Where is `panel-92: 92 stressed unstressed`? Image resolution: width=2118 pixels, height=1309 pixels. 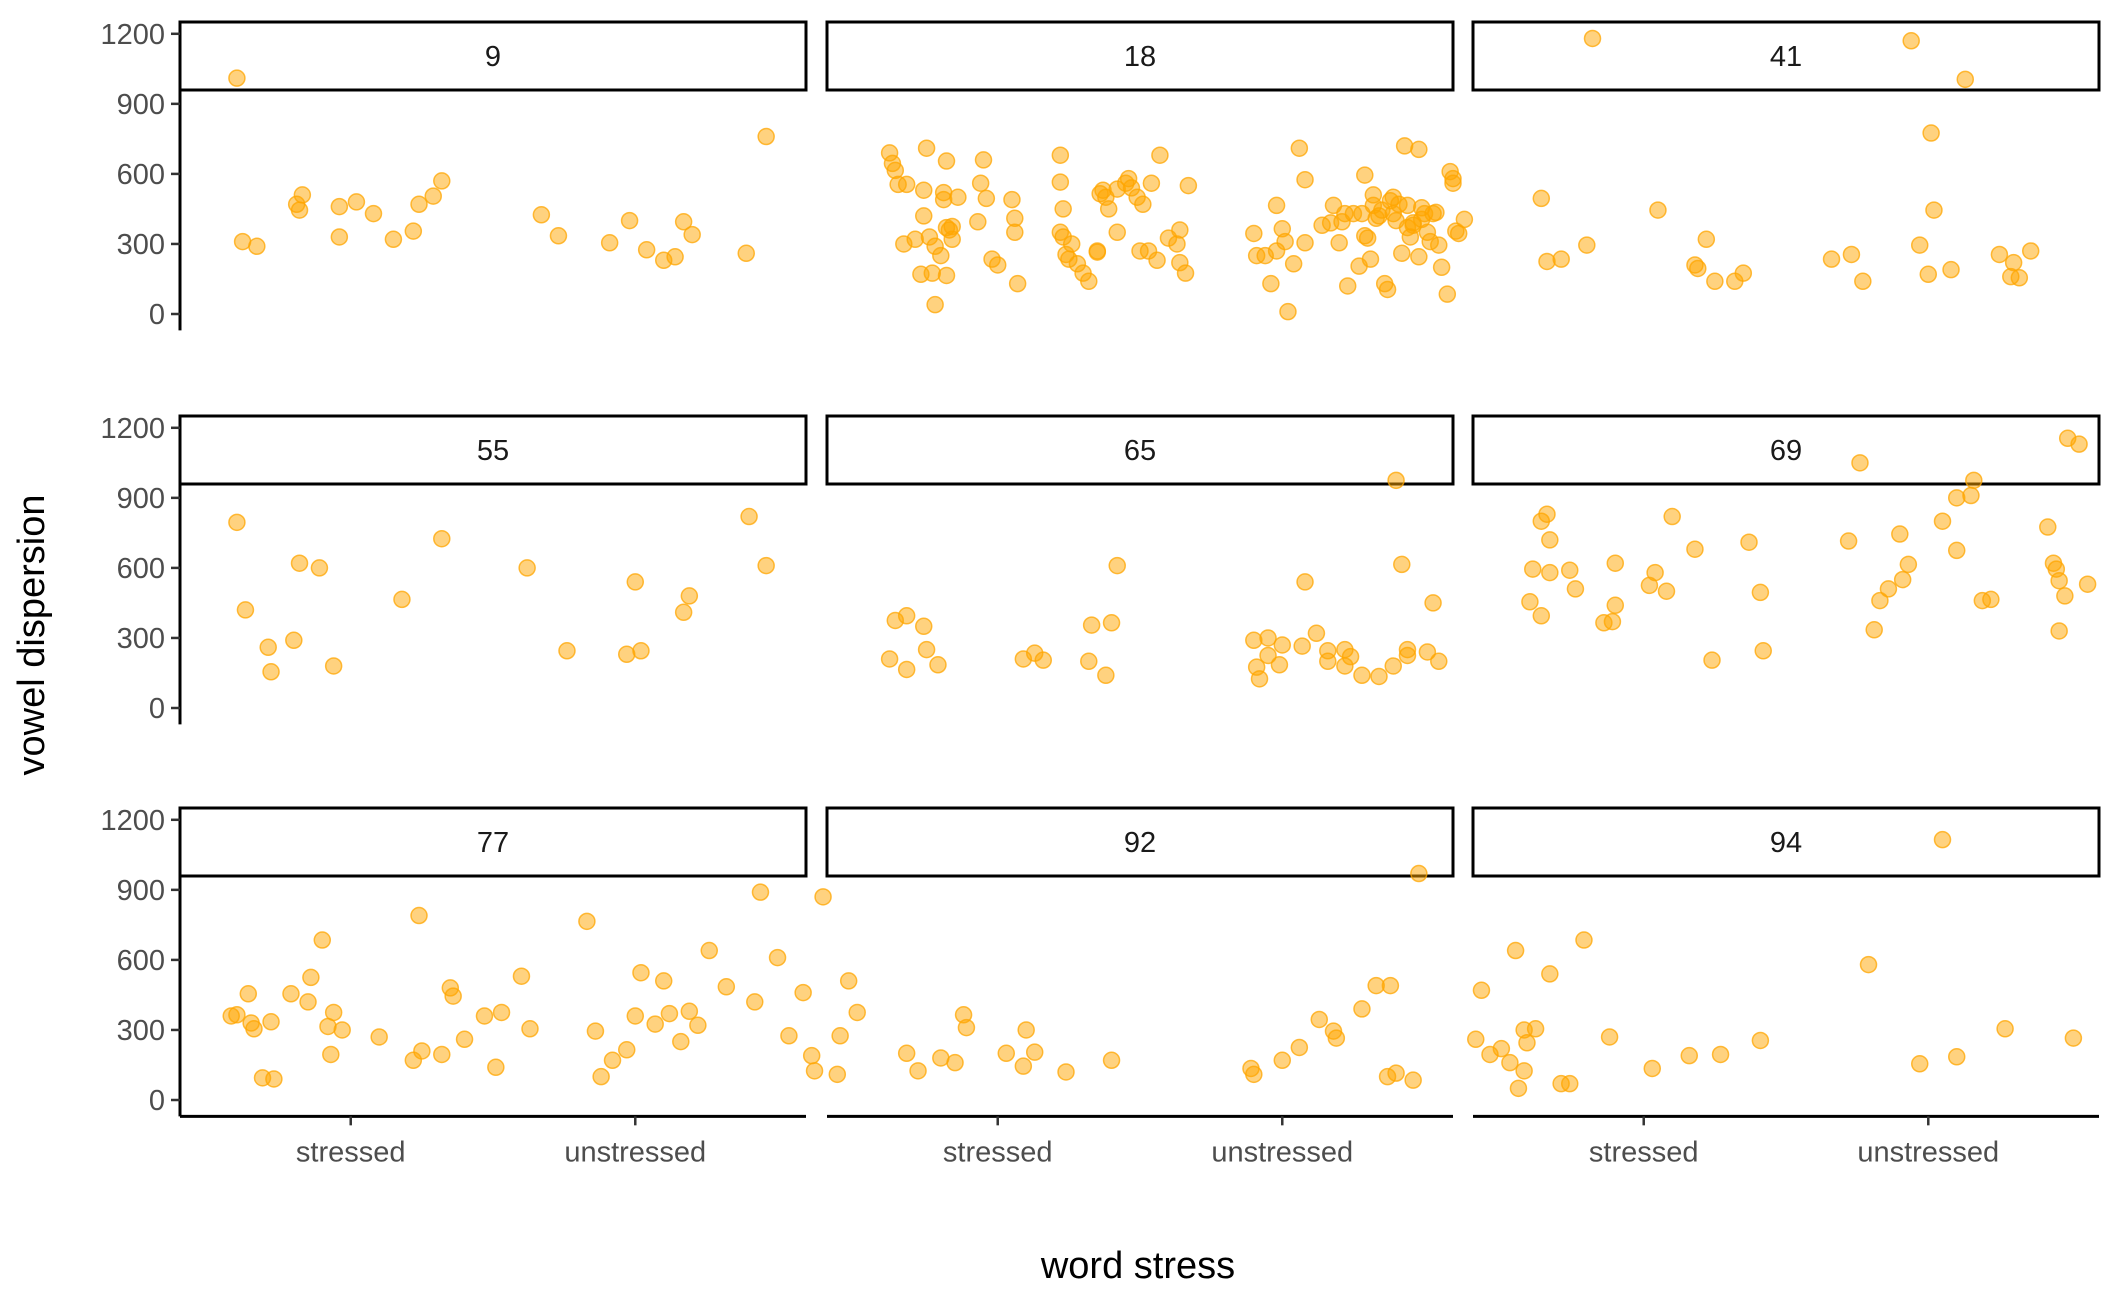
panel-92: 92 stressed unstressed is located at coordinates (1197, 987).